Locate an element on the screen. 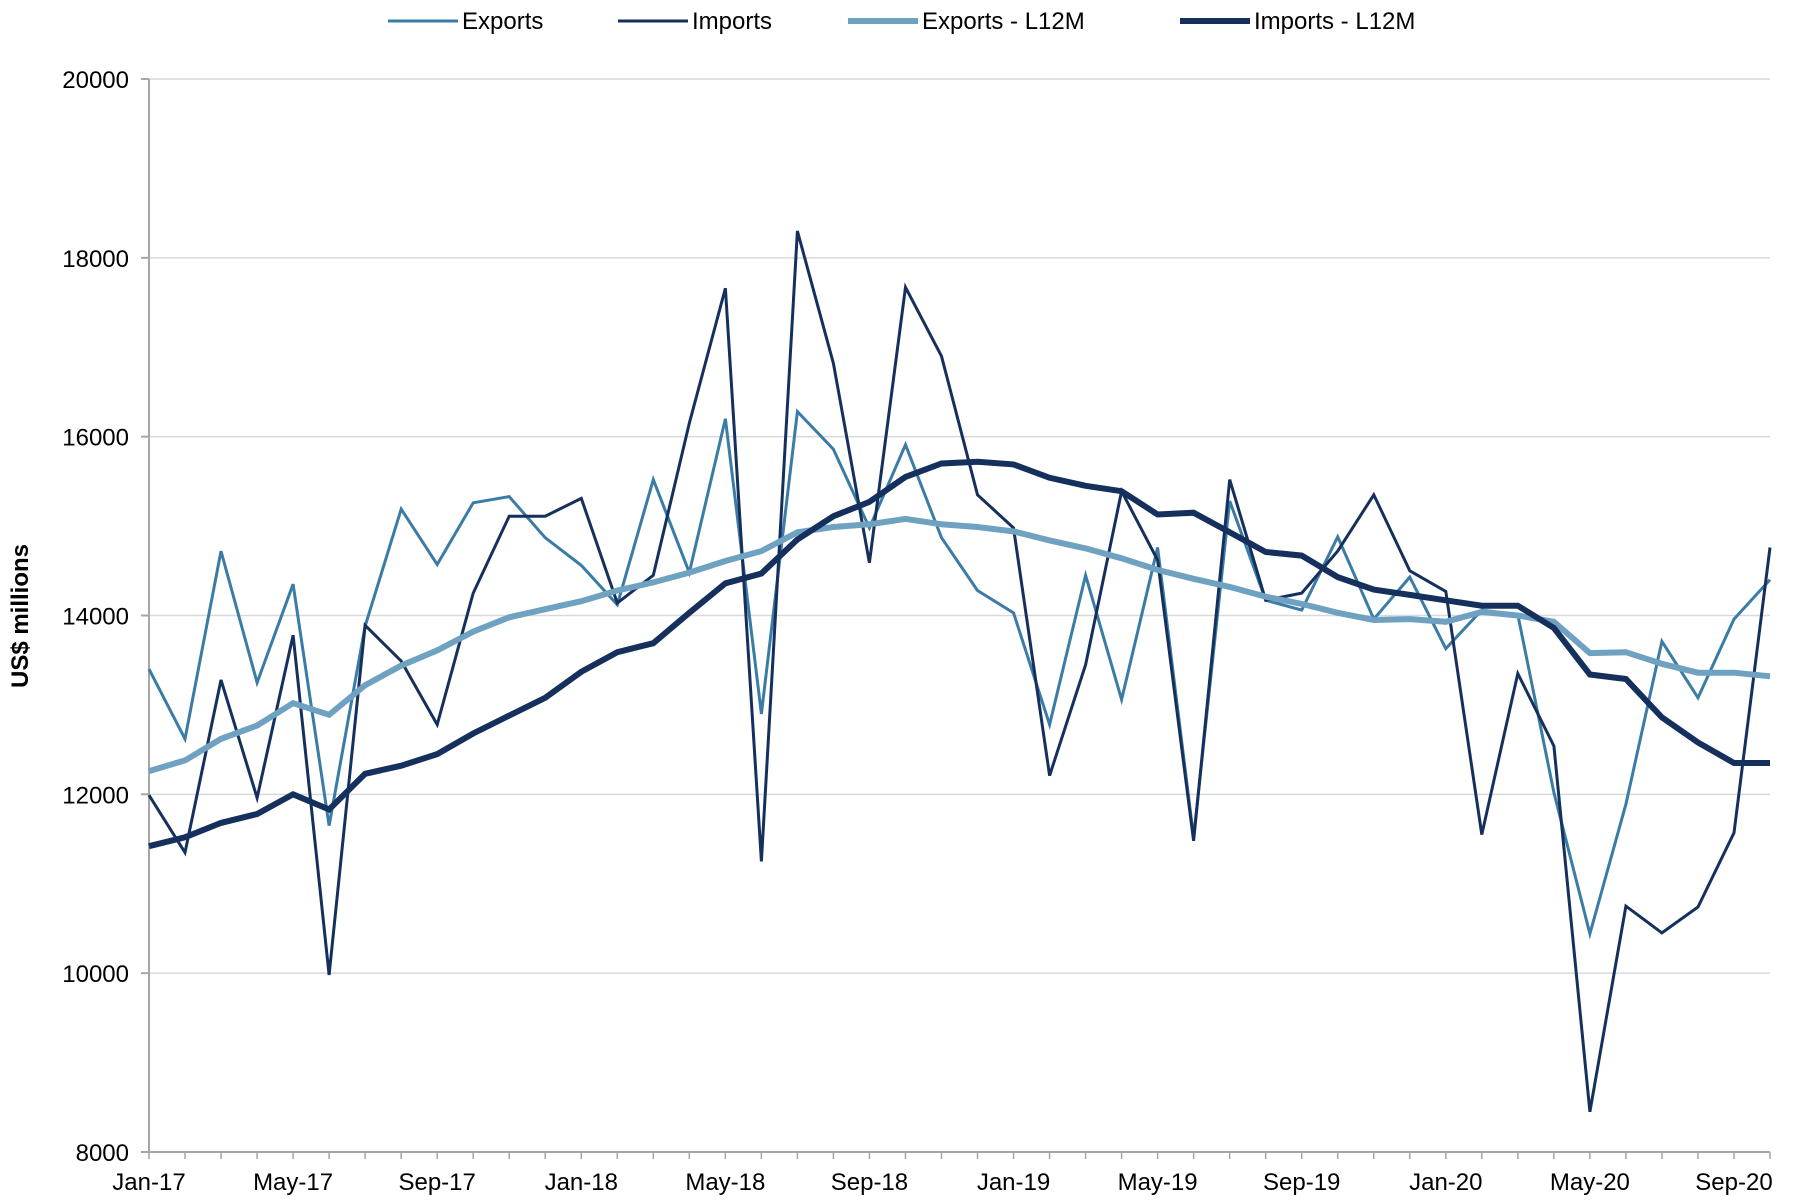 The image size is (1810, 1200). x-tick-label: Jan-17 is located at coordinates (148, 1182).